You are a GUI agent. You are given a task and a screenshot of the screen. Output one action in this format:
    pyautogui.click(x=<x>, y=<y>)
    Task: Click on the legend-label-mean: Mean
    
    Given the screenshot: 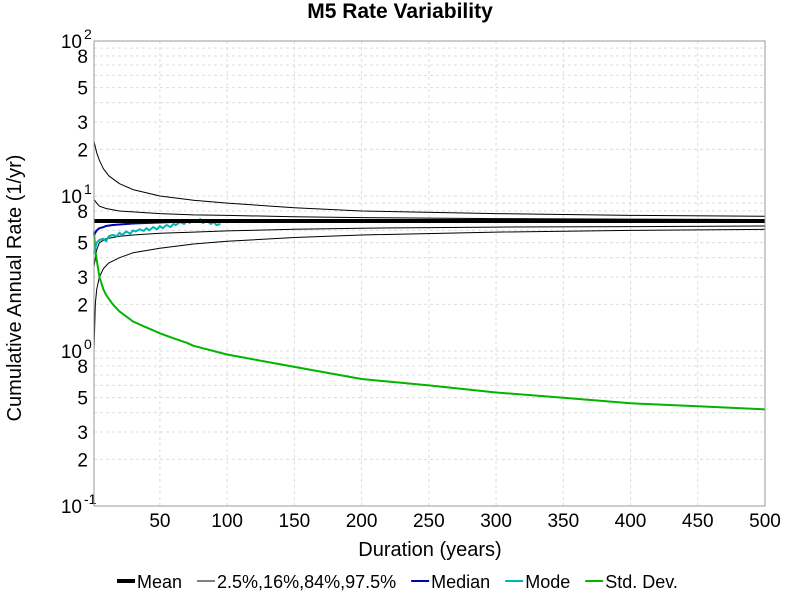 What is the action you would take?
    pyautogui.click(x=159, y=582)
    